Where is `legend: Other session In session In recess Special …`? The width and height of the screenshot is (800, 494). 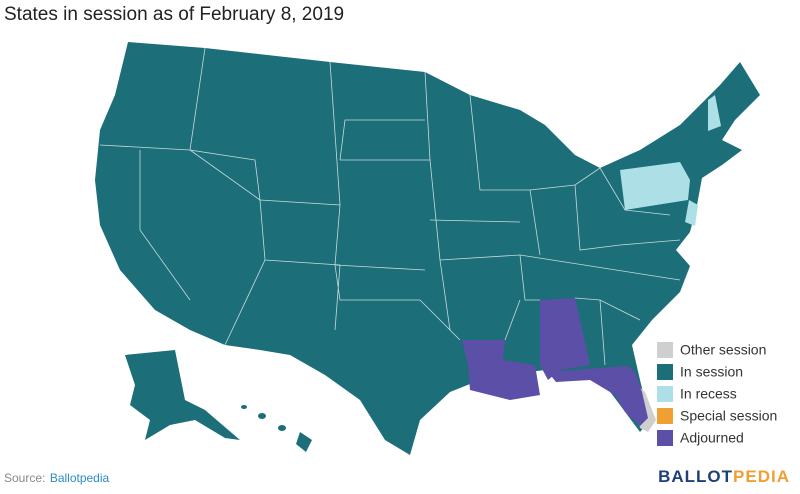
legend: Other session In session In recess Special … is located at coordinates (717, 394).